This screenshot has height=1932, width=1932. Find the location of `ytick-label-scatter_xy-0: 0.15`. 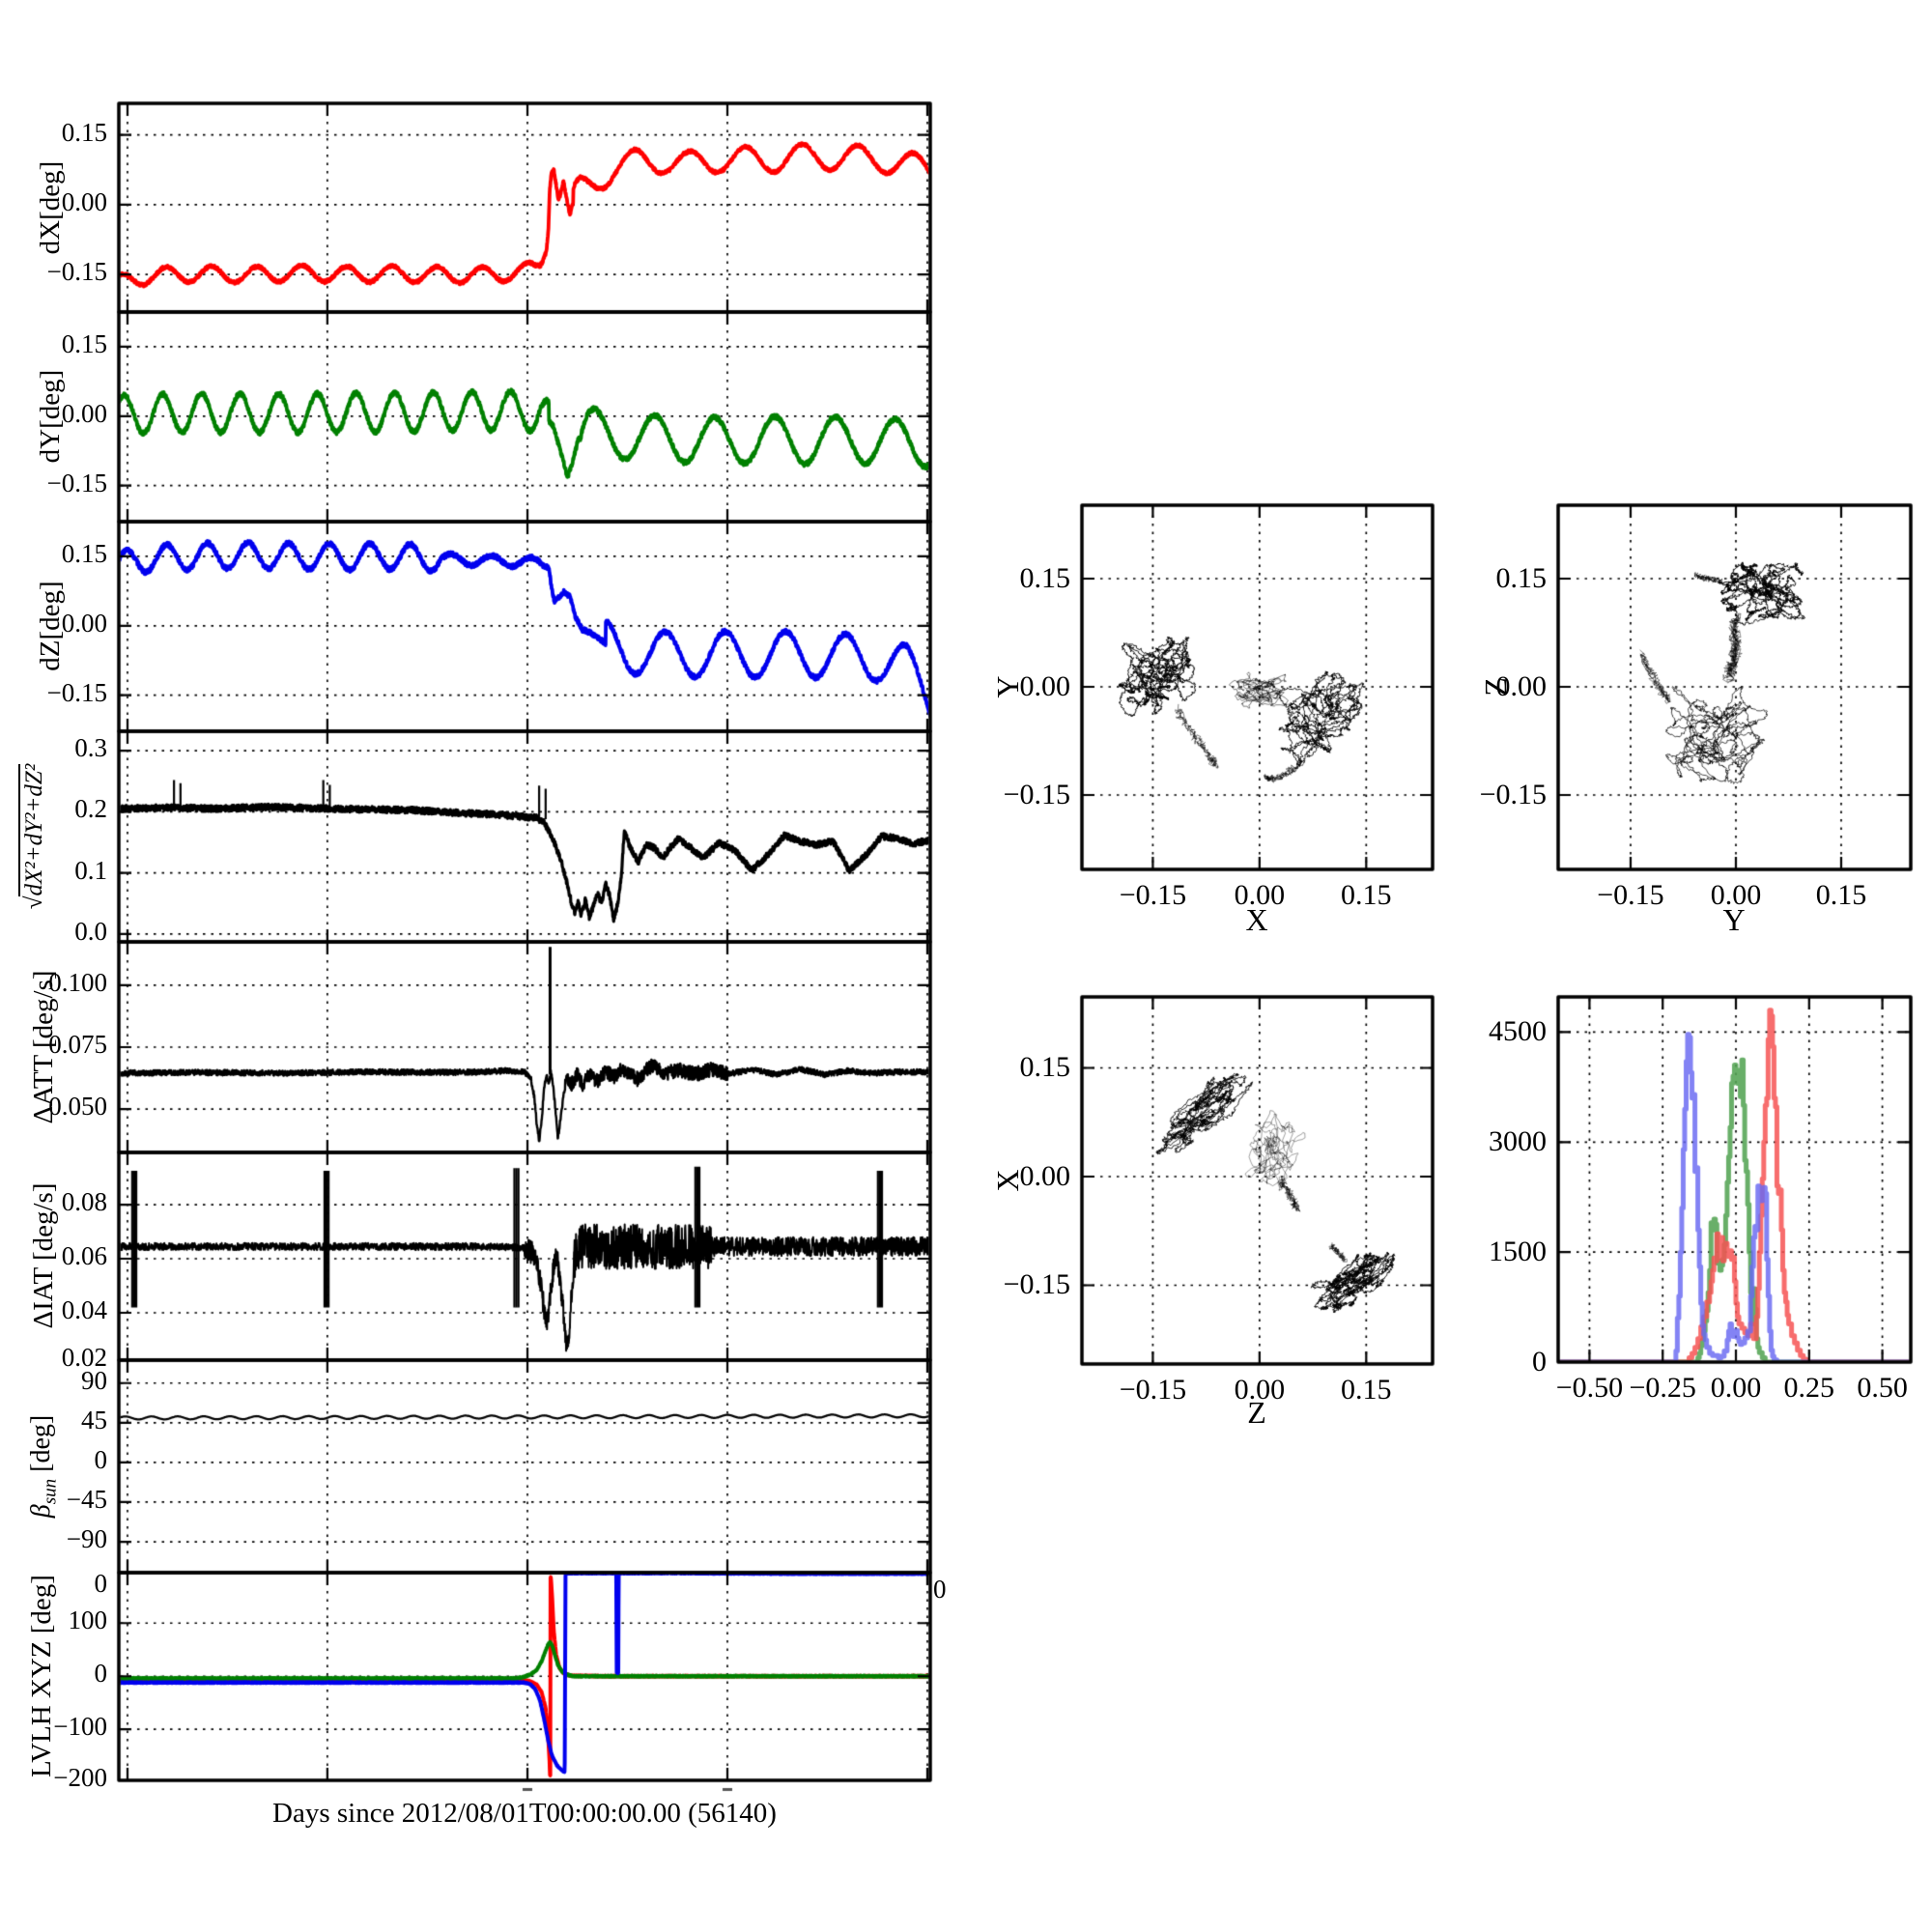

ytick-label-scatter_xy-0: 0.15 is located at coordinates (1045, 578).